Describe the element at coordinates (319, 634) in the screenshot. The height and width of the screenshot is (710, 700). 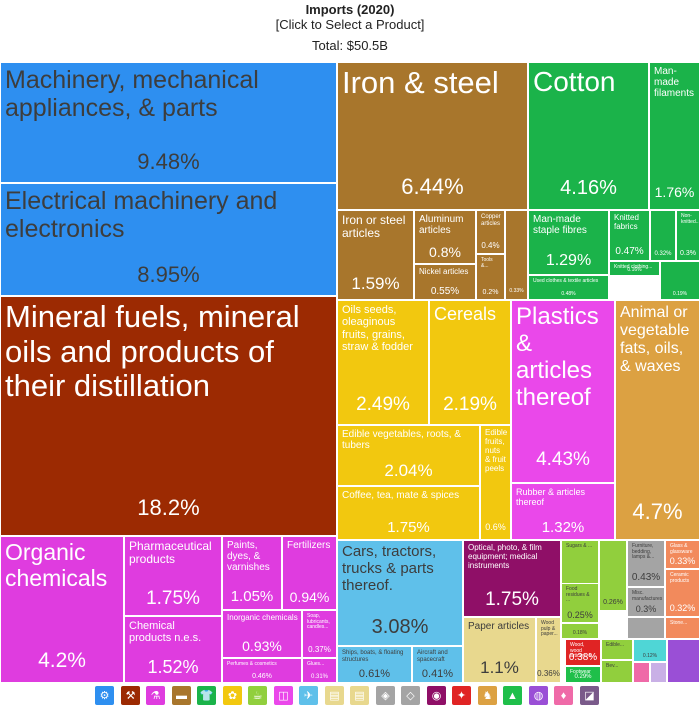
I see `treemap-tile-soaps: Soap, lubricants, candles... 0.37%` at that location.